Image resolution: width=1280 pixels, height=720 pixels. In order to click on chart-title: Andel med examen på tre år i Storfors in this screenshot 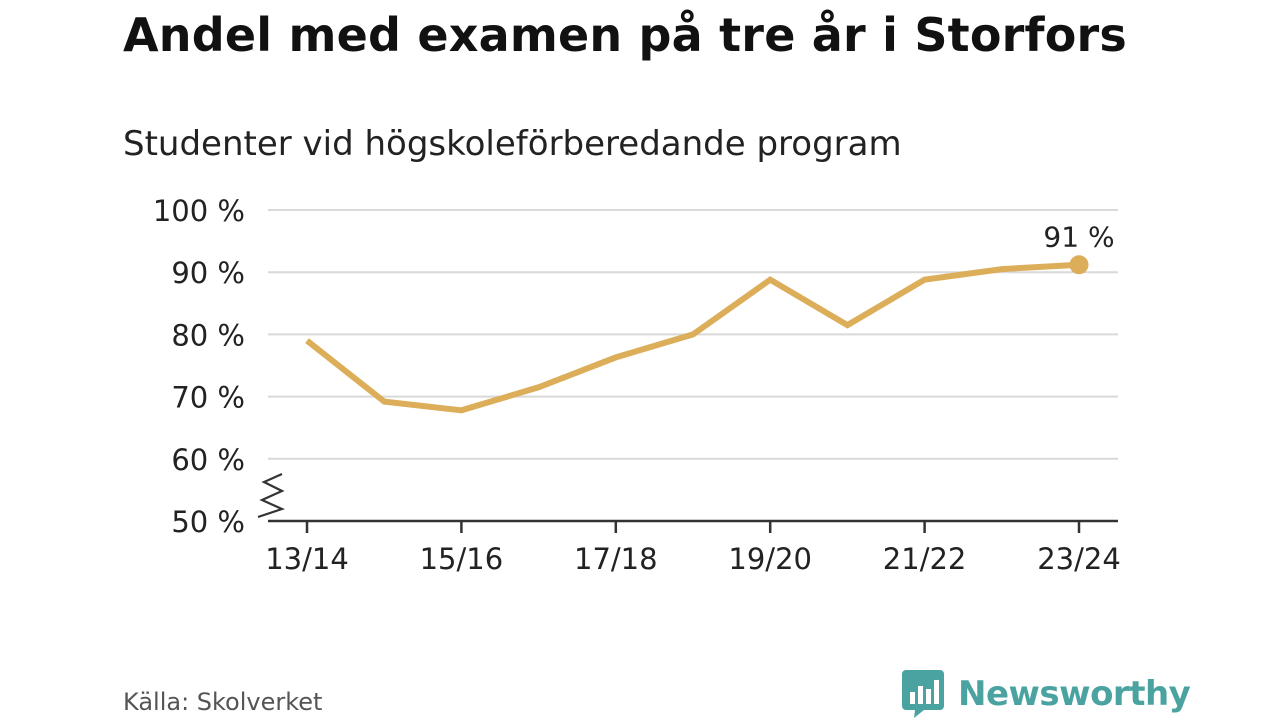, I will do `click(625, 35)`.